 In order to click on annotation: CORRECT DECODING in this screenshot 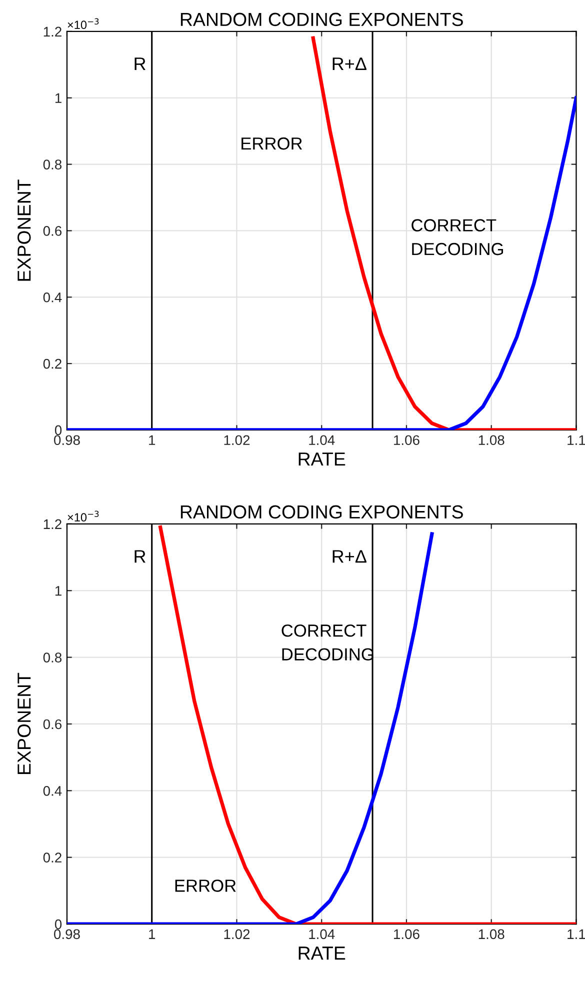, I will do `click(457, 237)`.